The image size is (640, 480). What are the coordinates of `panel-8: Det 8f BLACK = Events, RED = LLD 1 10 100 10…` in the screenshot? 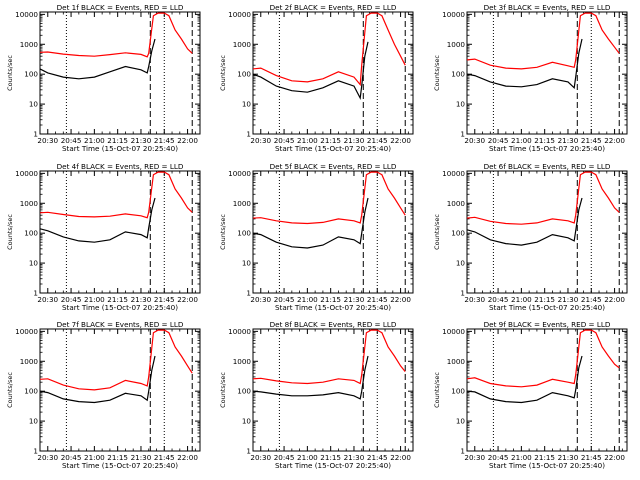 It's located at (316, 395).